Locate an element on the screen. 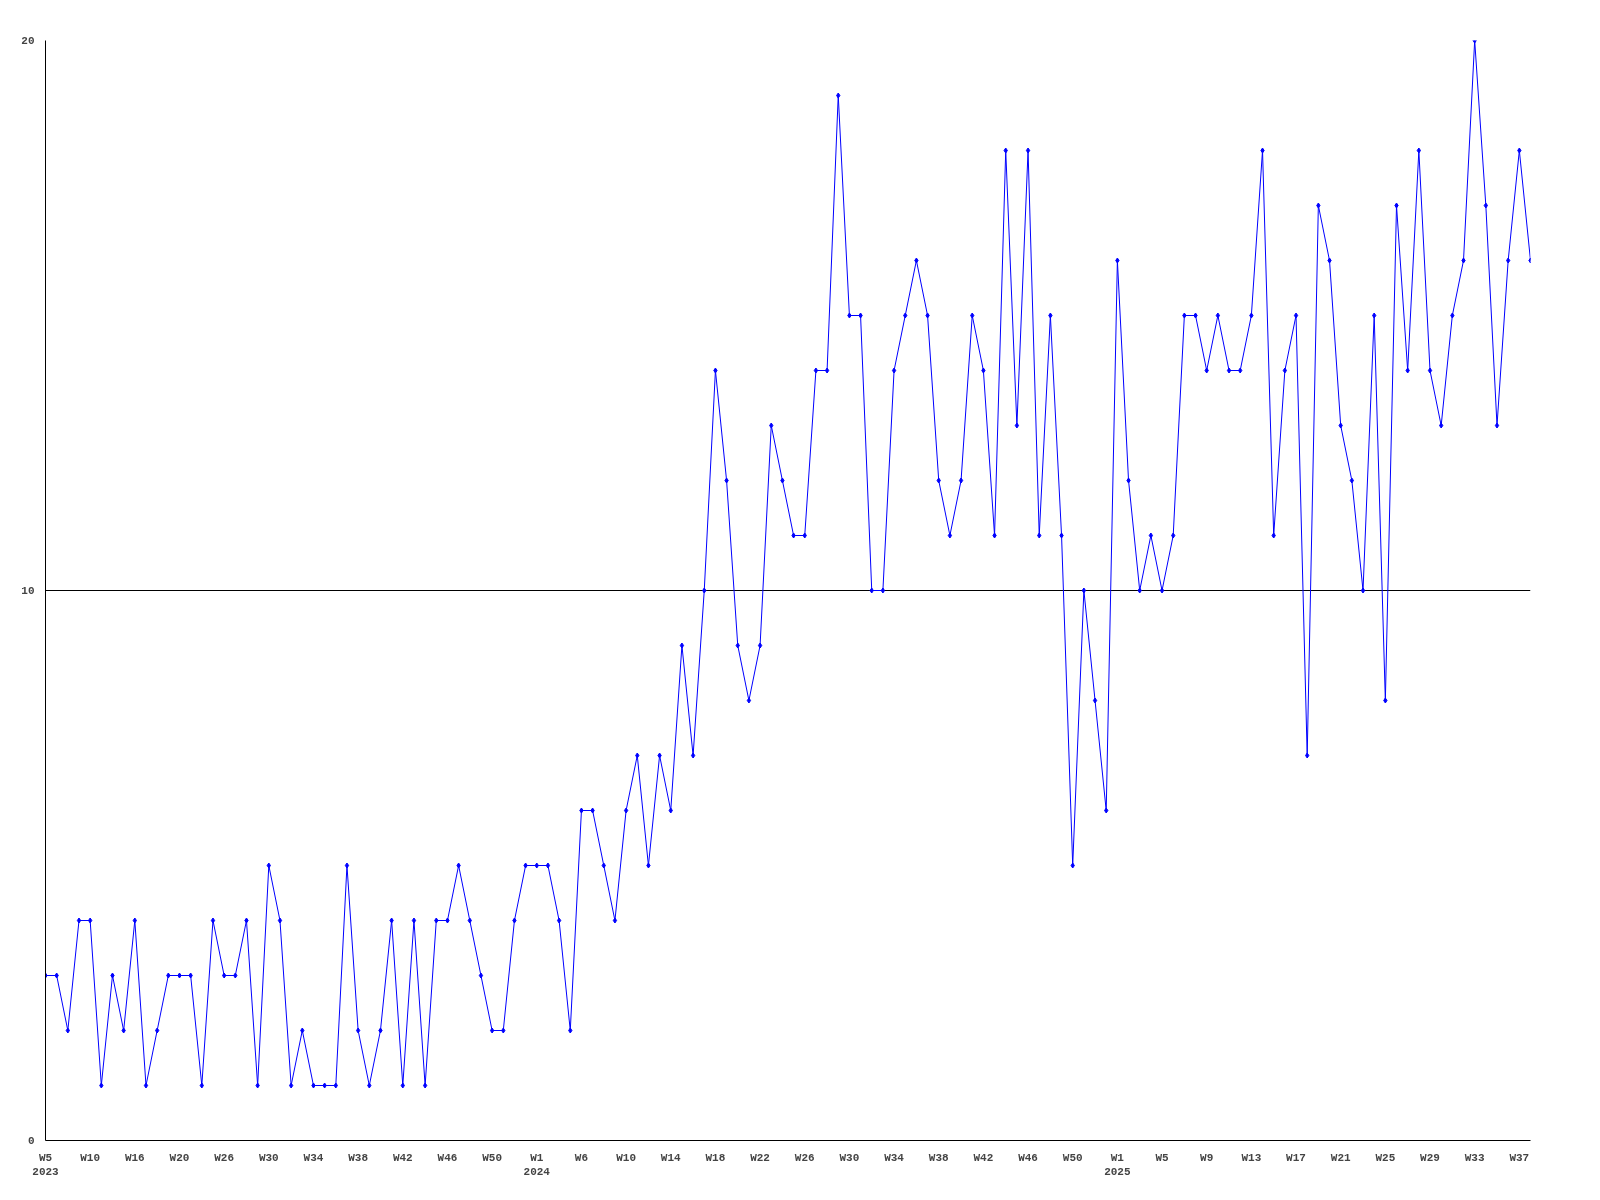 This screenshot has height=1200, width=1600. x-tick-label: W18 is located at coordinates (715, 1157).